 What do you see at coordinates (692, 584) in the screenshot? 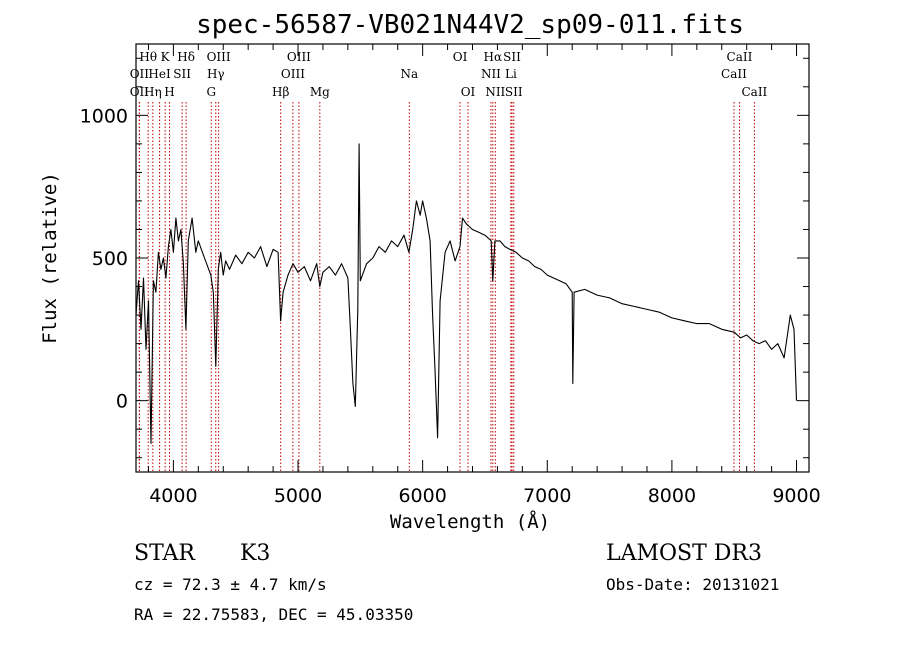
I see `obs-date: Obs-Date: 20131021` at bounding box center [692, 584].